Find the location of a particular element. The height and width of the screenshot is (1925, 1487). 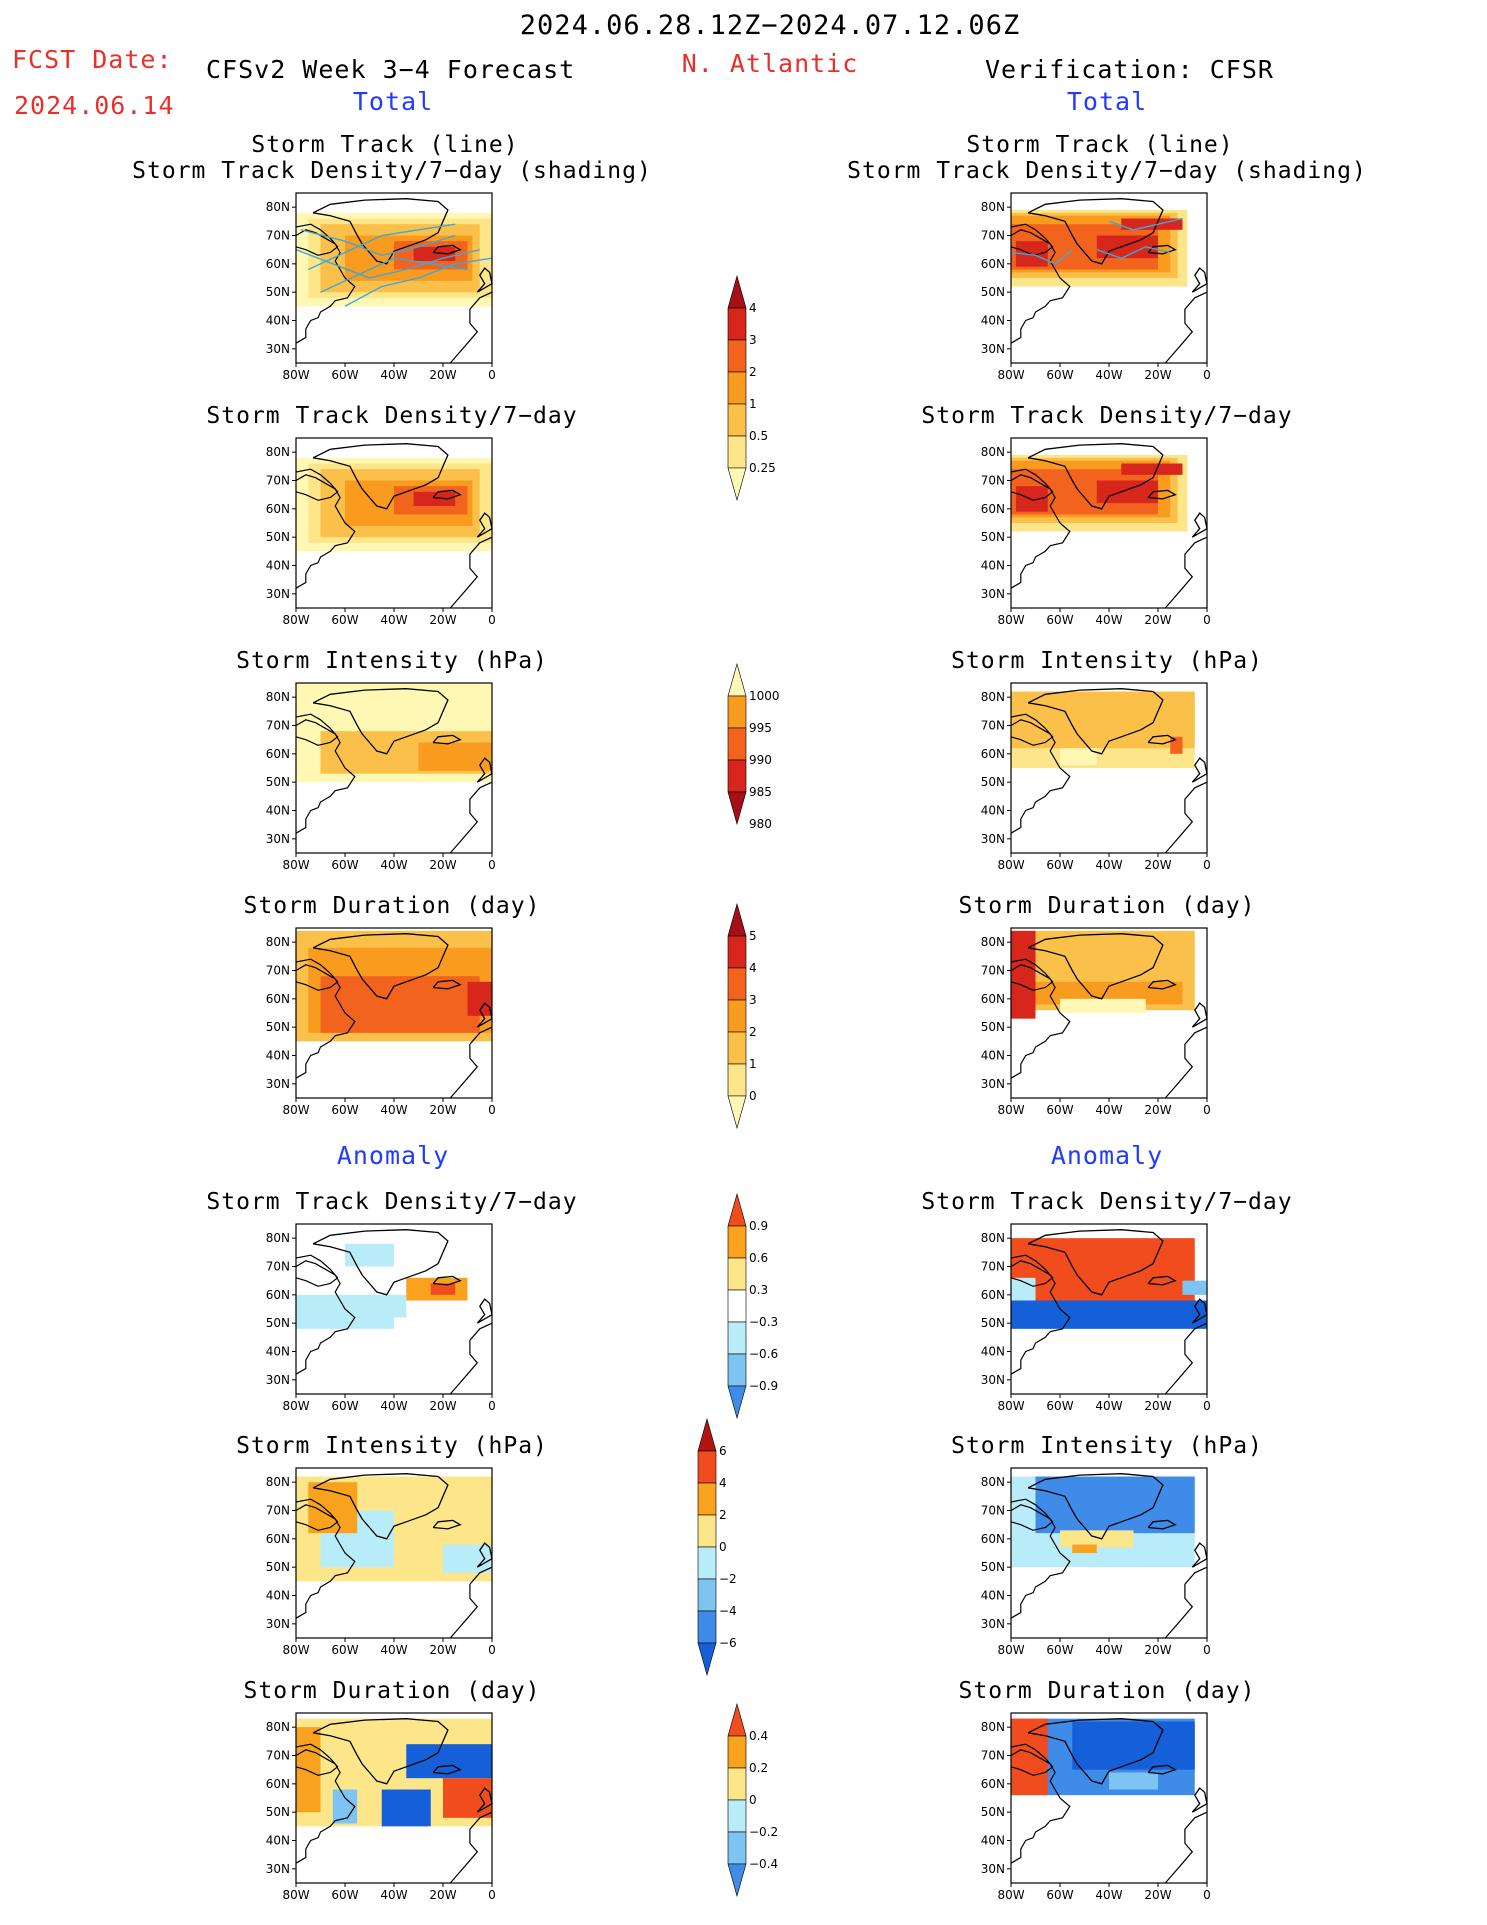

panel-title-track-shading-left: Storm Track Density/7−day (shading) is located at coordinates (392, 171).